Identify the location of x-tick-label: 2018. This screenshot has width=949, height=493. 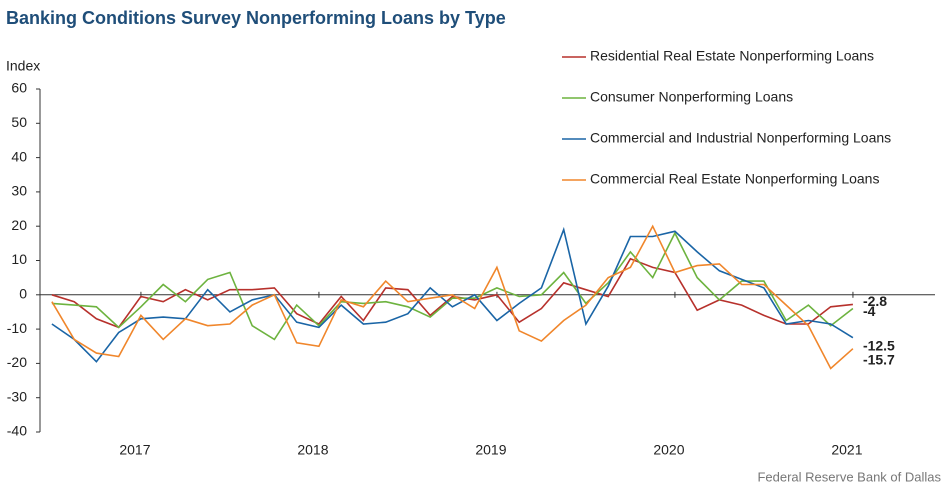
(312, 450).